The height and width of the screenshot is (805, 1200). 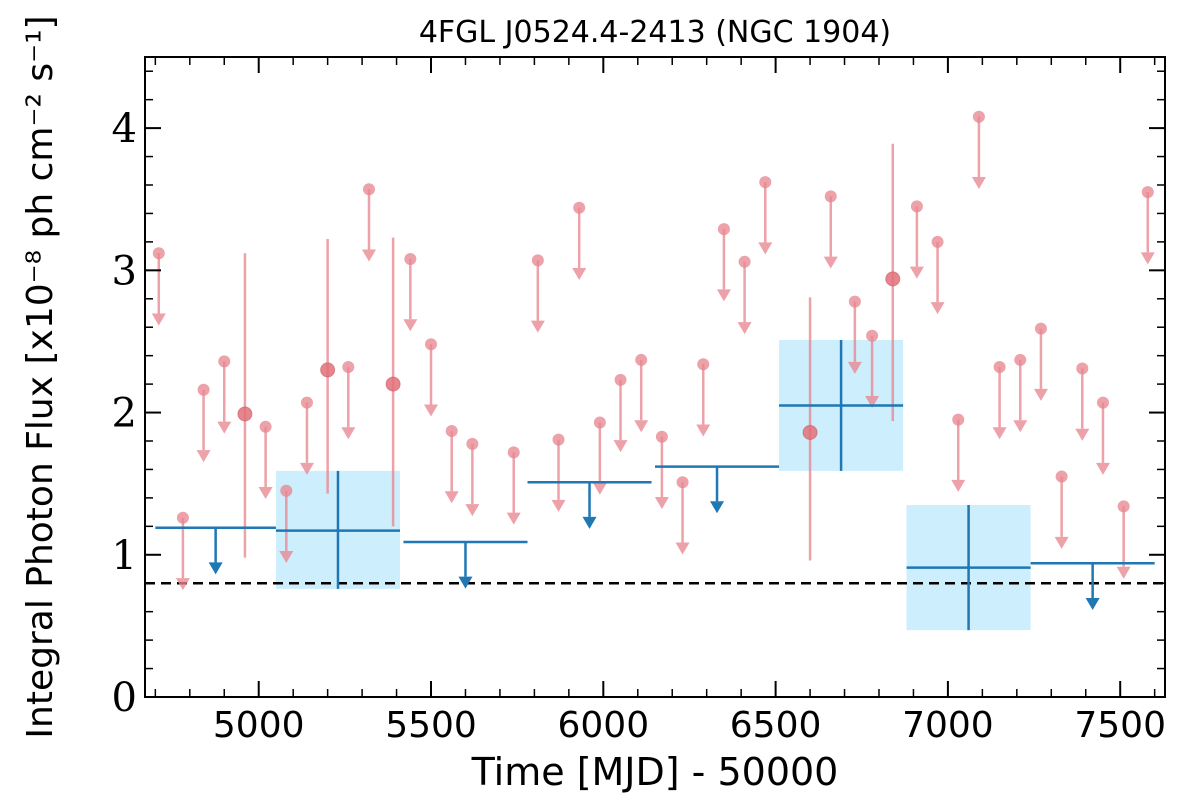 I want to click on x-tick-label: 5000, so click(x=259, y=725).